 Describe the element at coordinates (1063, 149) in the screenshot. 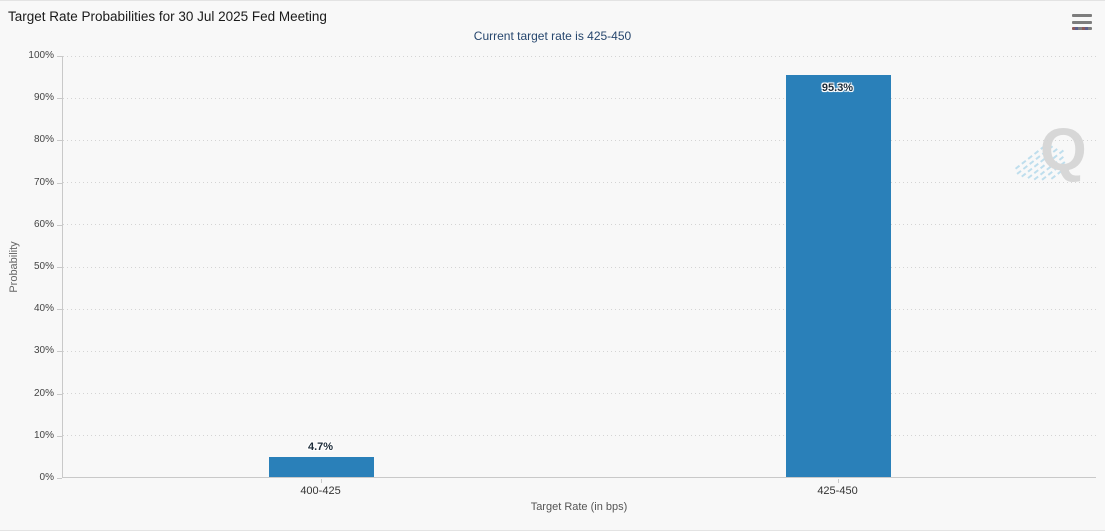

I see `watermark-letter: Q` at that location.